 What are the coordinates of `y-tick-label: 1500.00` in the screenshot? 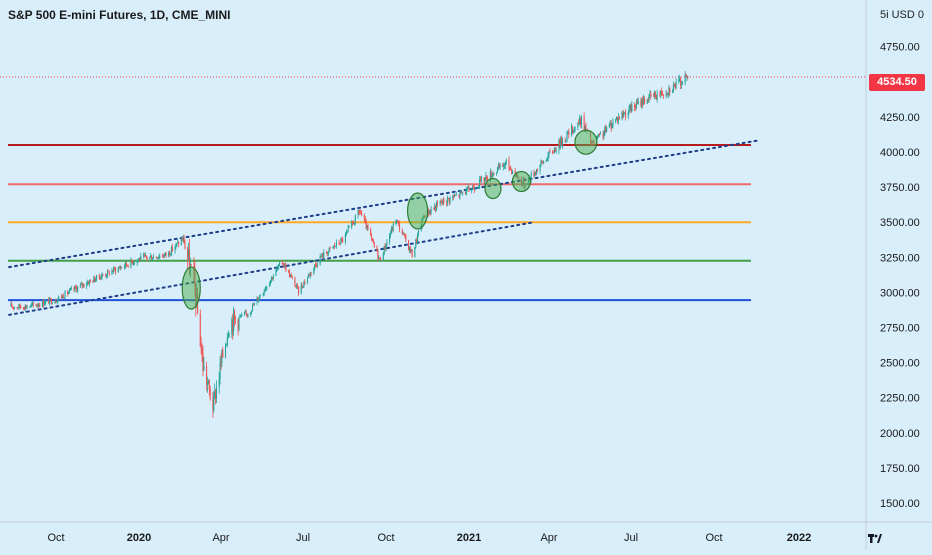 It's located at (900, 504).